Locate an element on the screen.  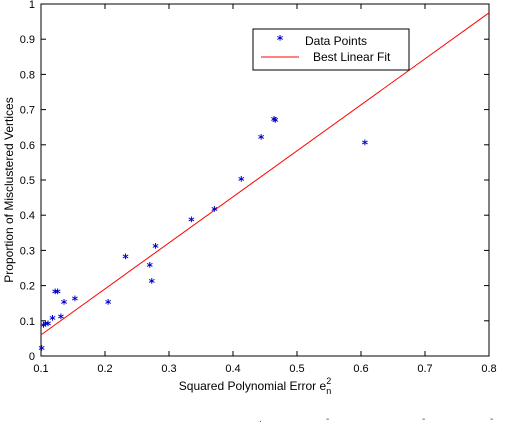
x-tick-label: 0.1 is located at coordinates (40, 369).